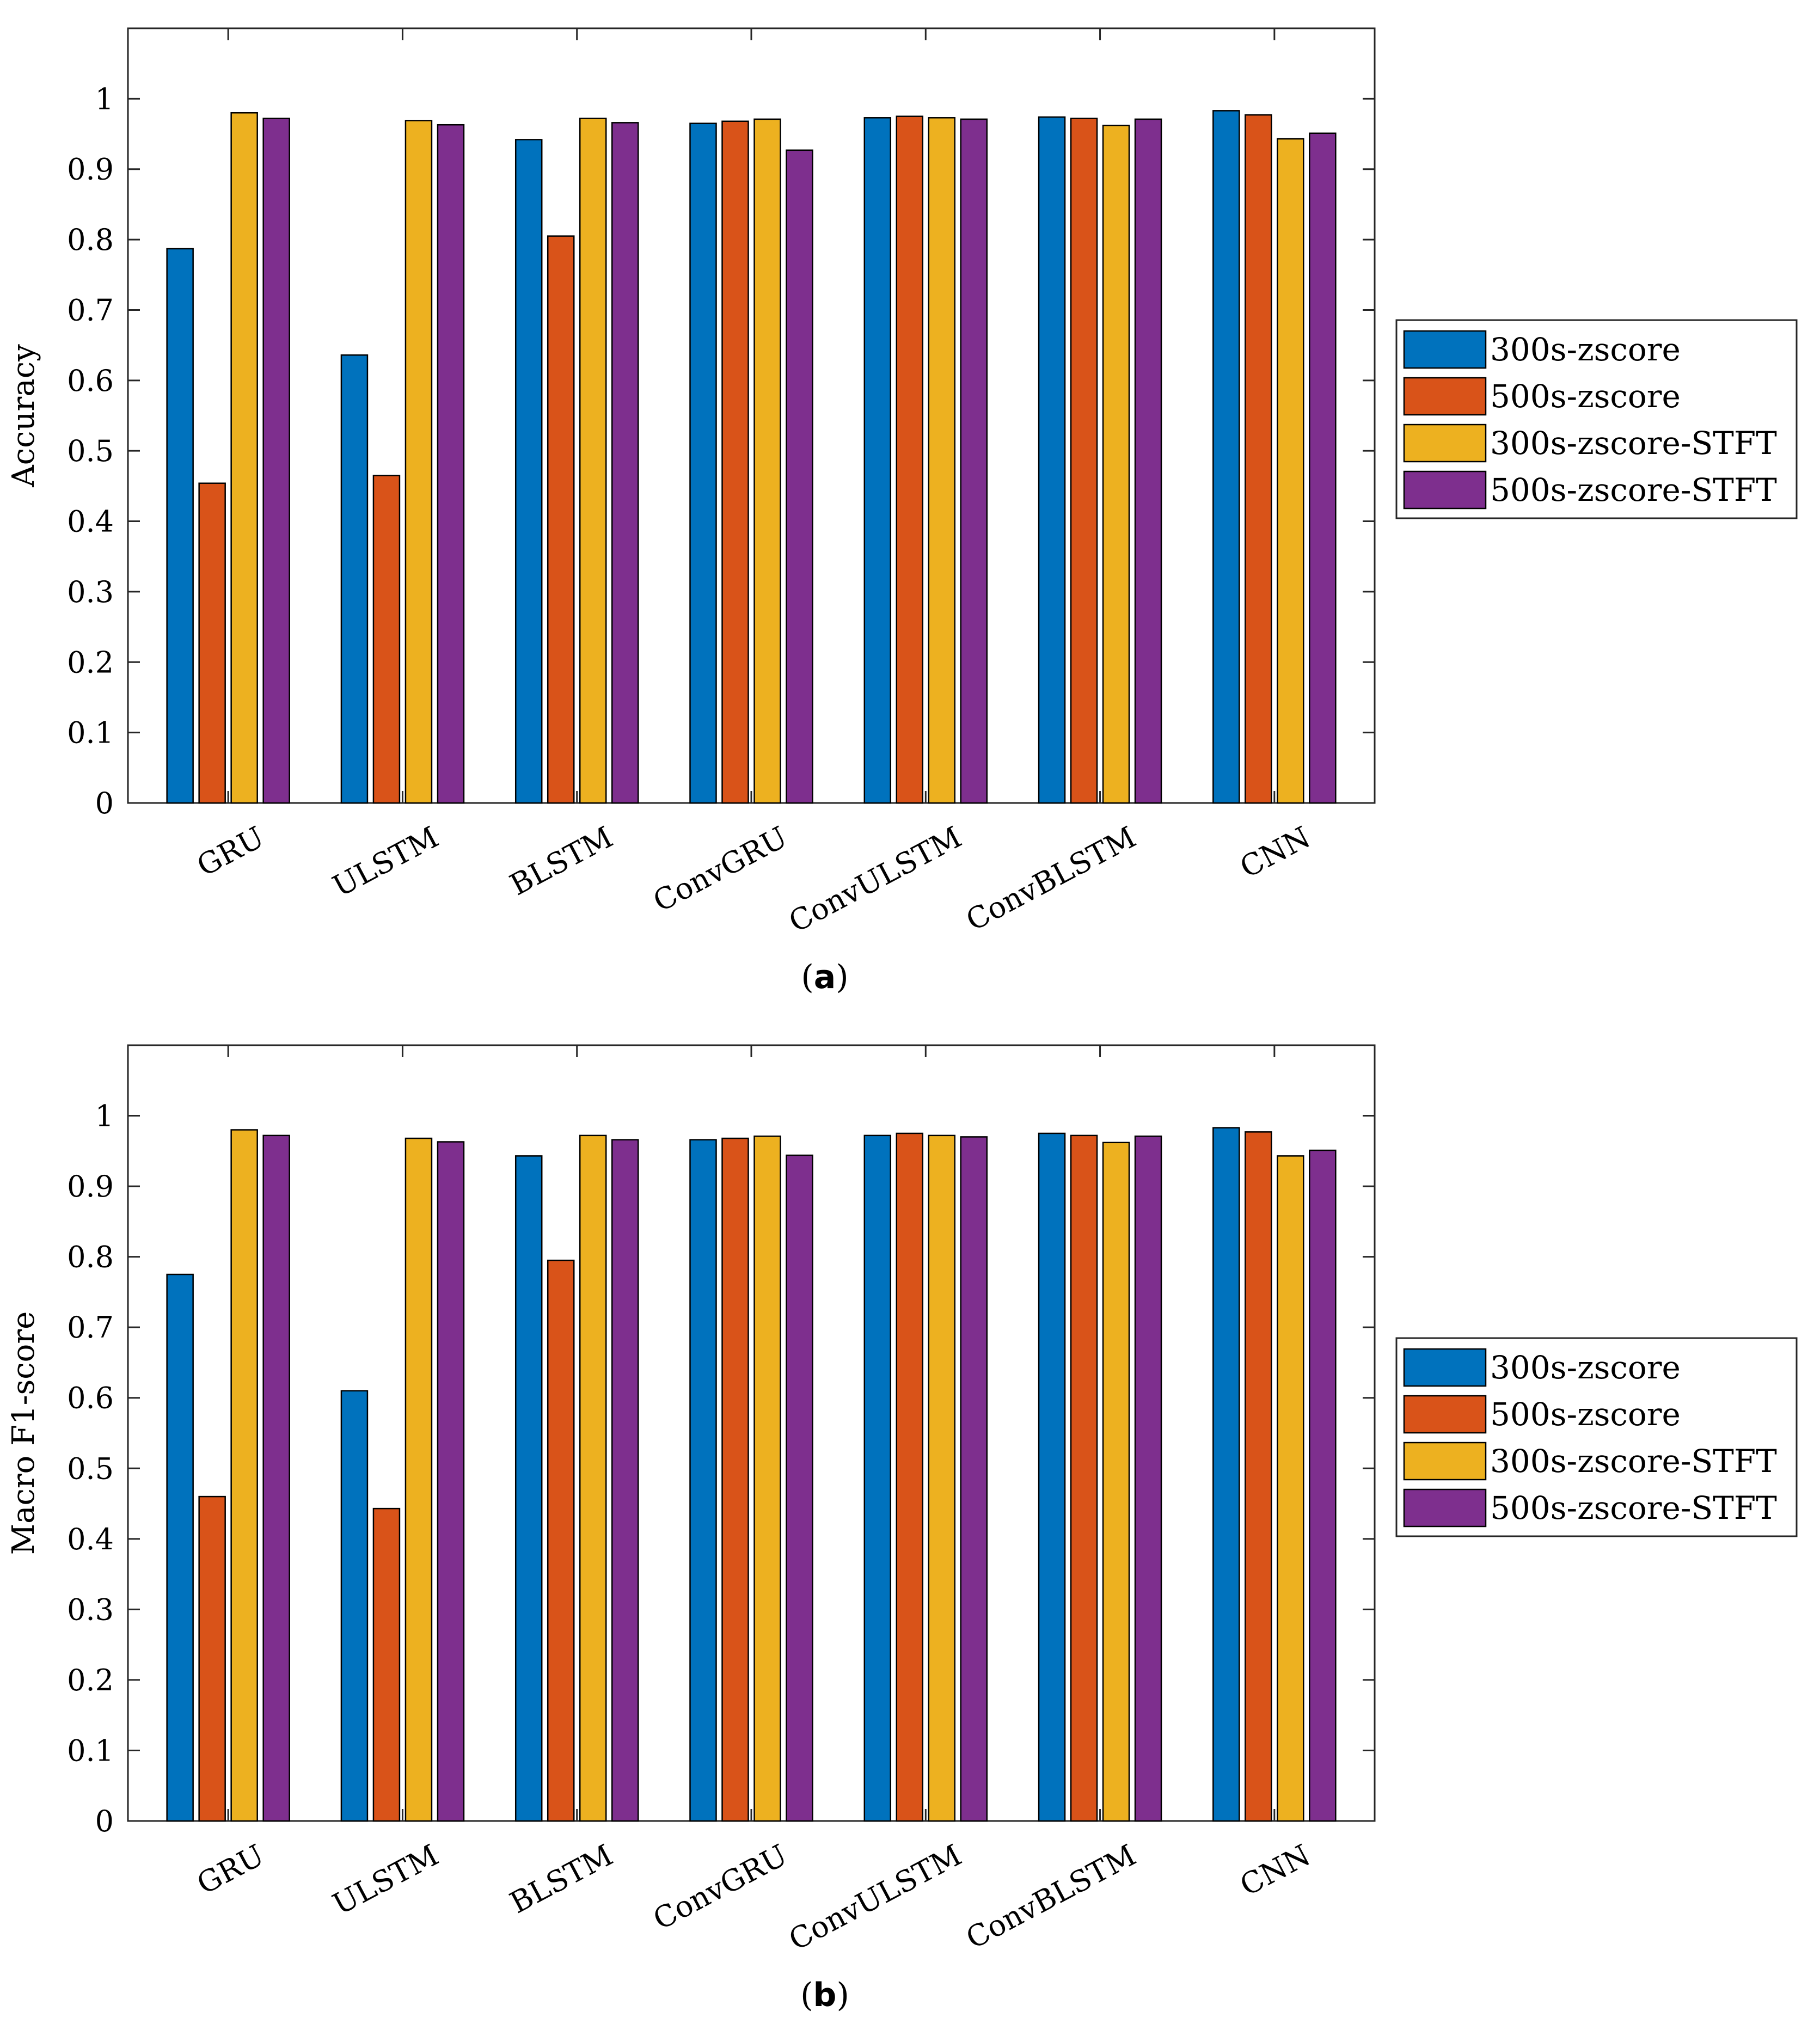  Describe the element at coordinates (1323, 468) in the screenshot. I see `bar-500s-zscore-STFT-CNN` at that location.